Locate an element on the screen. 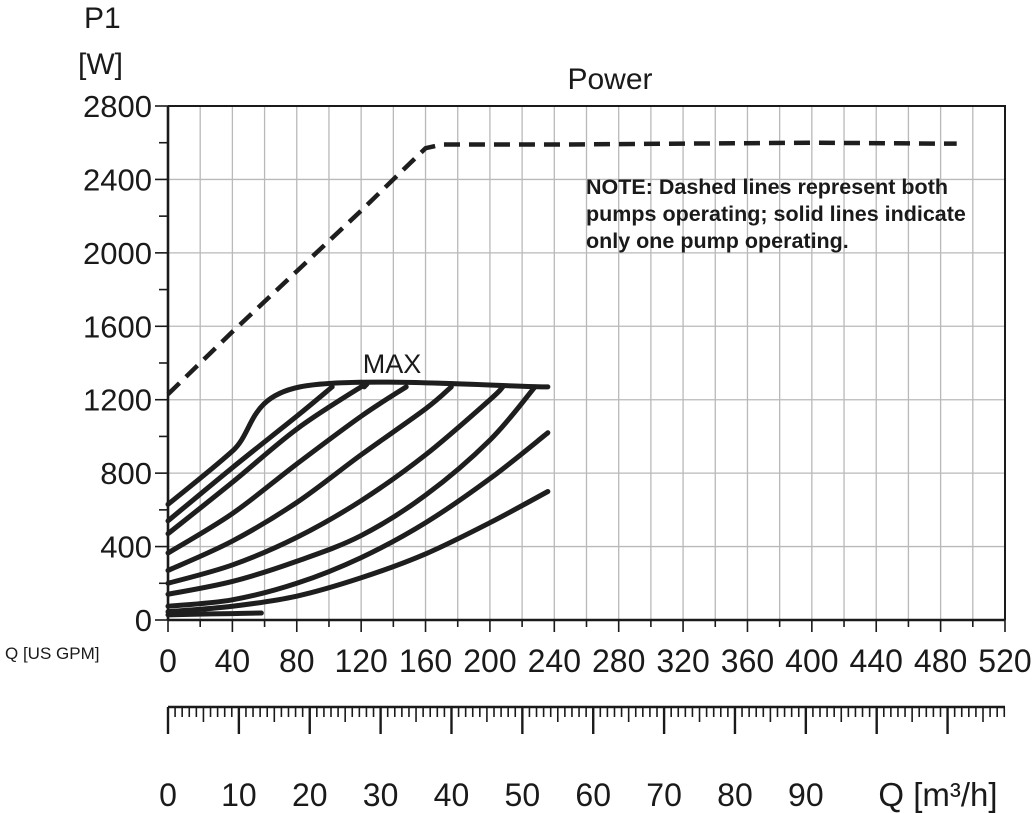 The width and height of the screenshot is (1035, 813). y-tick-label: 2000 is located at coordinates (117, 253).